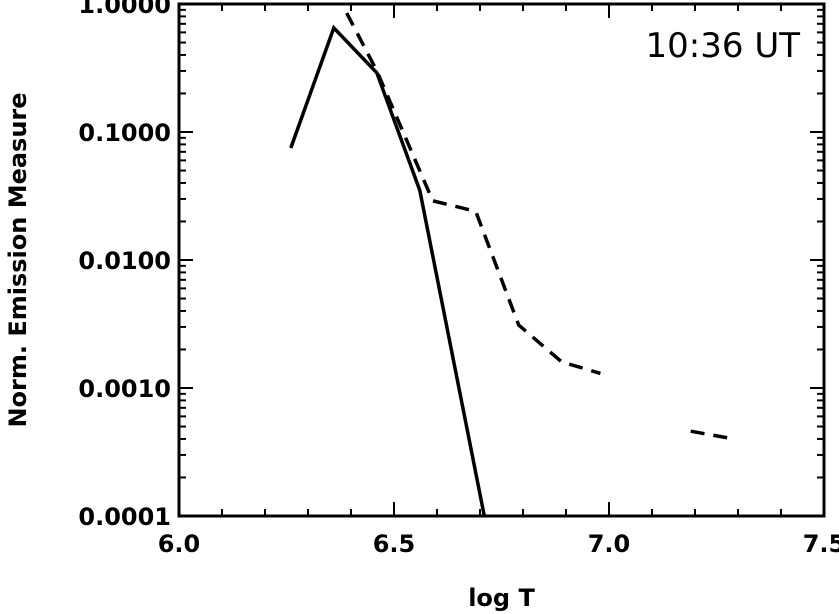  Describe the element at coordinates (501, 598) in the screenshot. I see `x-axis-title: log T` at that location.